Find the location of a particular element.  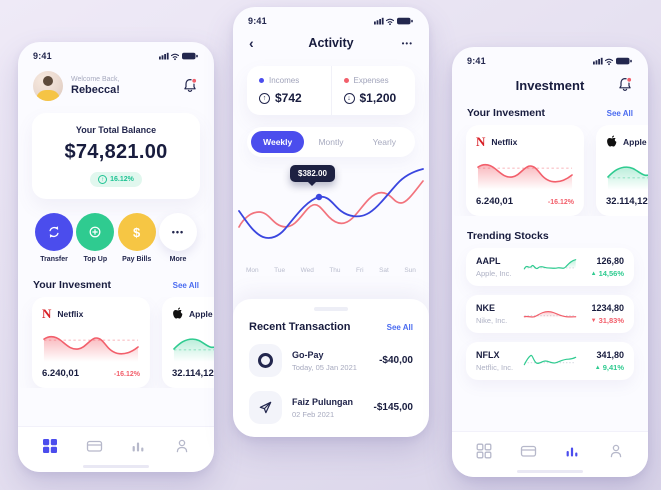

selected-point is located at coordinates (319, 197).